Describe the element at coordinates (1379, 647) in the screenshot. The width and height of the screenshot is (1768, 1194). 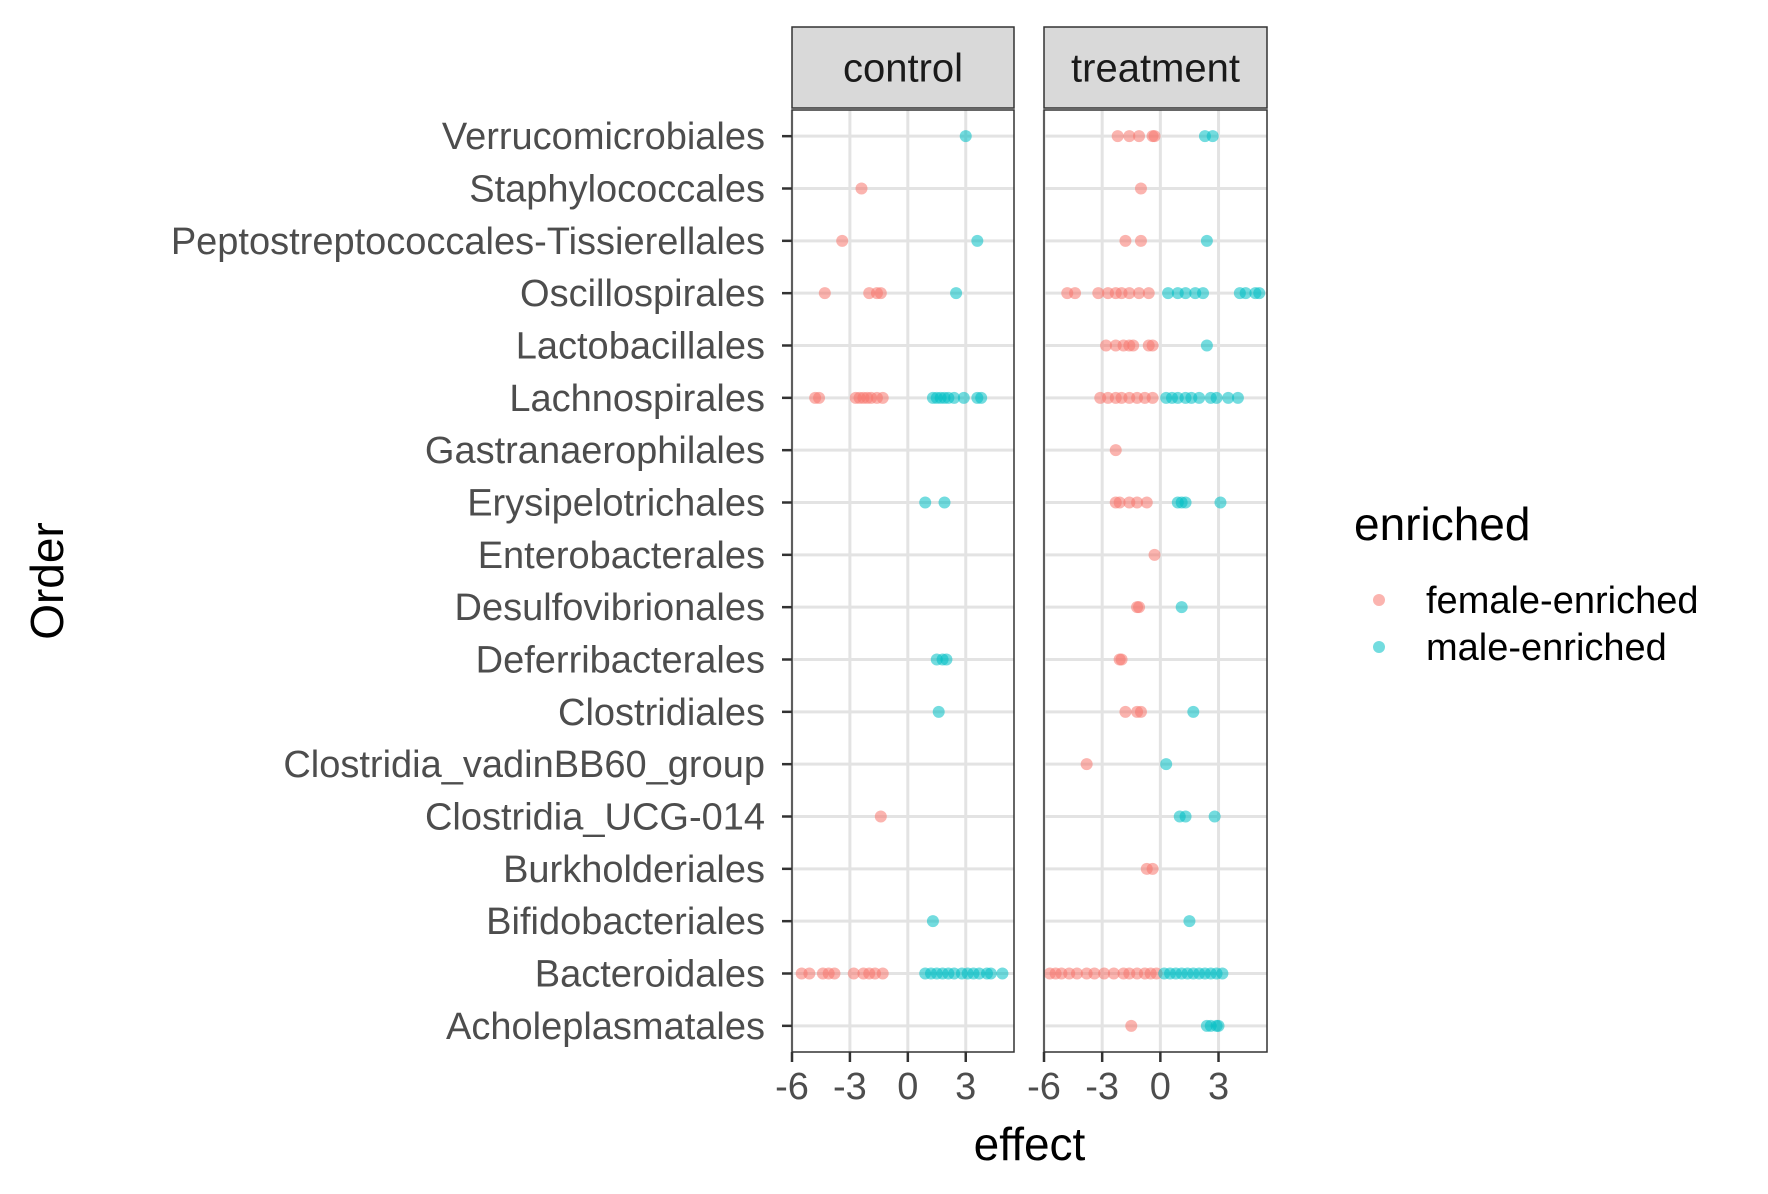
I see `legend-key-male-enriched` at that location.